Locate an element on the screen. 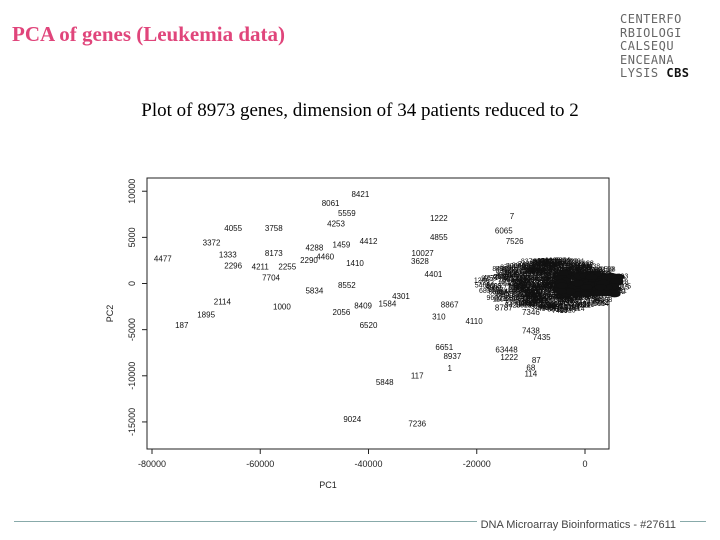 Image resolution: width=720 pixels, height=540 pixels. cluster-mark: 4482 is located at coordinates (532, 273).